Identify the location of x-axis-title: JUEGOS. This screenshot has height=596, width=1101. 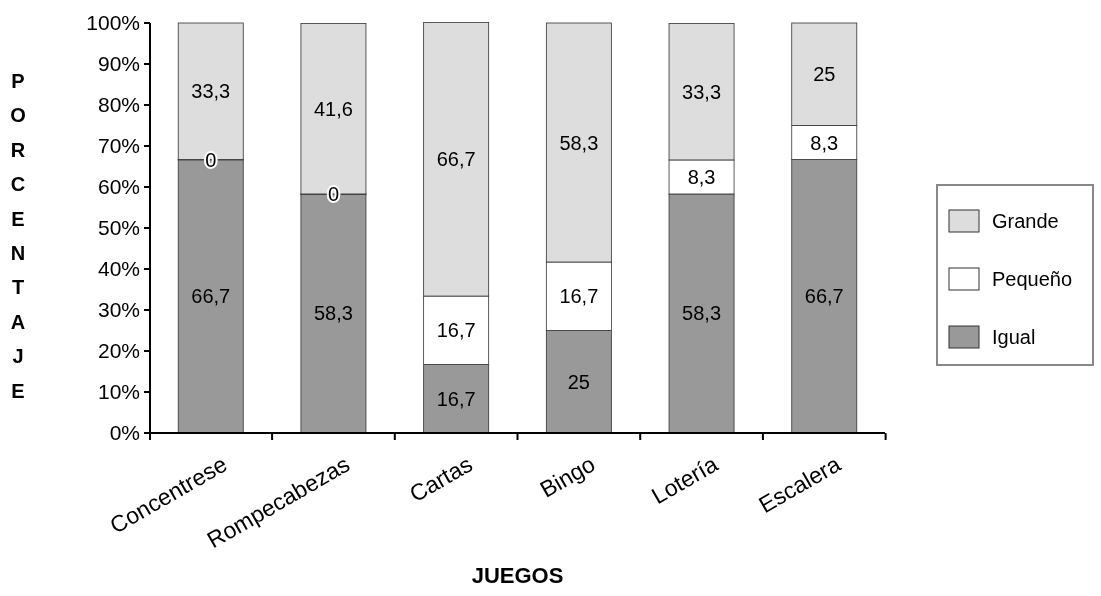
(517, 575).